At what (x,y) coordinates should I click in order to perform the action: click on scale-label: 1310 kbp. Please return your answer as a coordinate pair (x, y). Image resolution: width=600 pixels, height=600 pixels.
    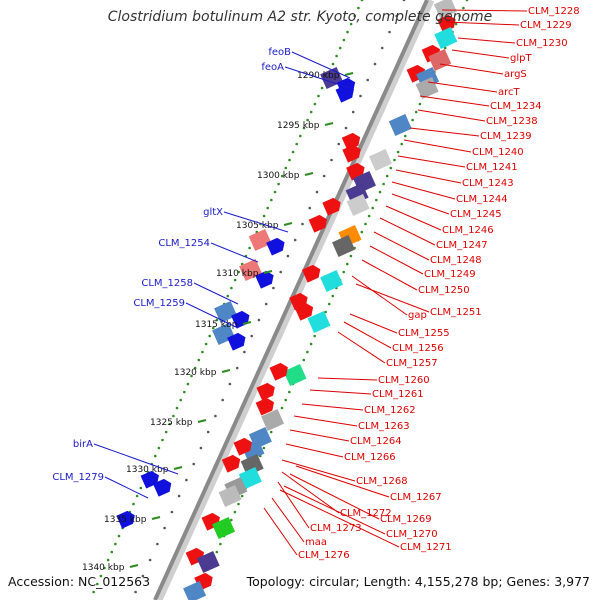
    Looking at the image, I should click on (237, 274).